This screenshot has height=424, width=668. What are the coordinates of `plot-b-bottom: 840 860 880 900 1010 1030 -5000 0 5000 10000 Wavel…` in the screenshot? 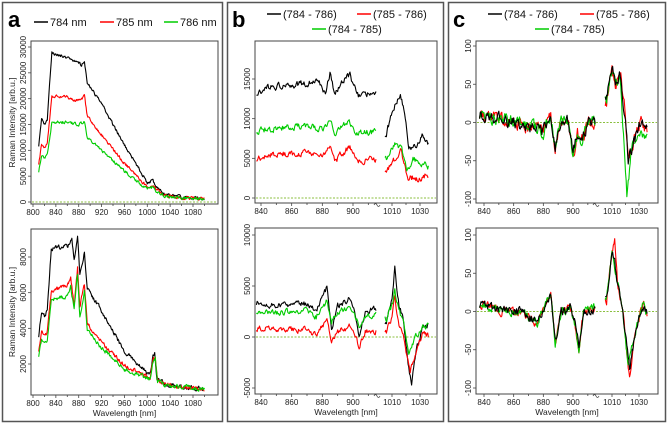 It's located at (340, 320).